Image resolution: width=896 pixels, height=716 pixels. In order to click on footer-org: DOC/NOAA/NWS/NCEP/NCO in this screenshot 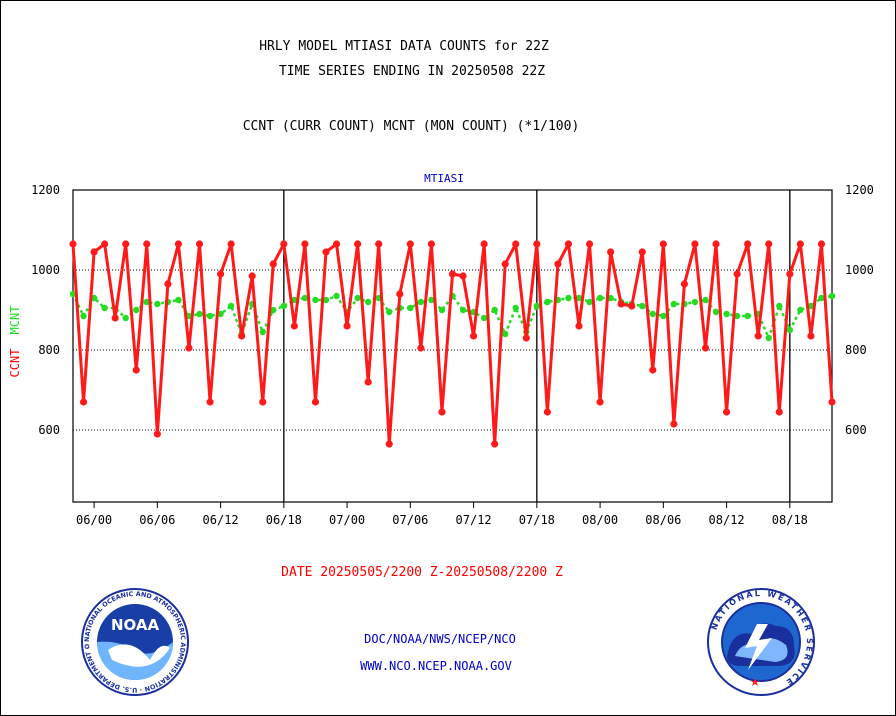, I will do `click(440, 639)`.